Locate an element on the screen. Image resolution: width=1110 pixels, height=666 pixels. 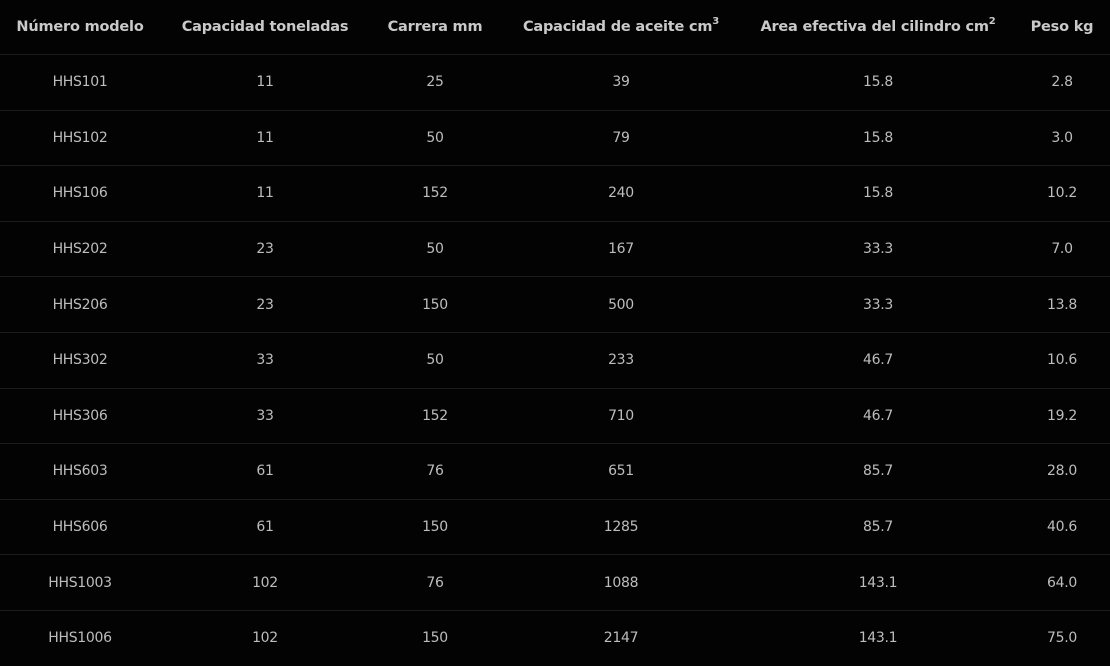
cell-weight-kg: 2.8 is located at coordinates (1062, 82).